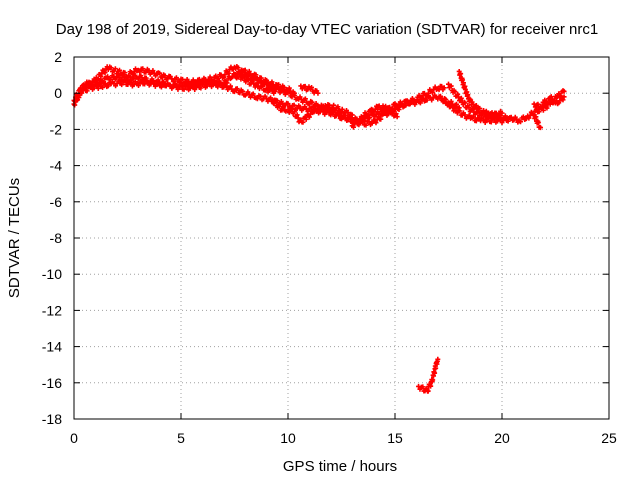 This screenshot has height=480, width=640. I want to click on y-tick-label: -12, so click(52, 310).